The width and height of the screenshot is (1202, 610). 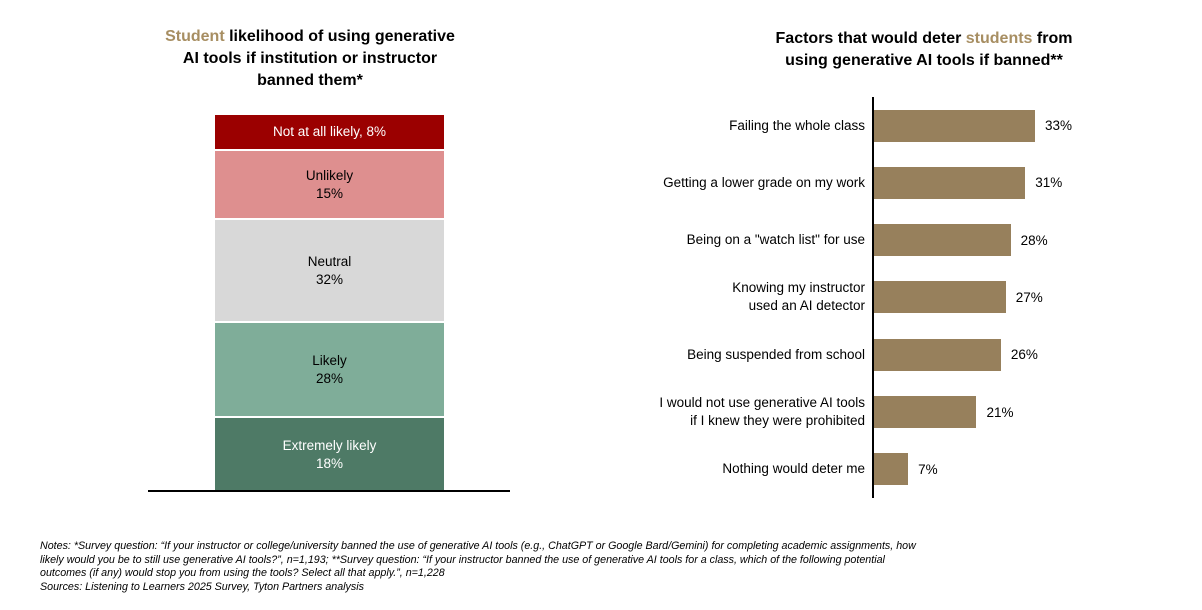 What do you see at coordinates (310, 36) in the screenshot?
I see `title-line: Student likelihood of using generative` at bounding box center [310, 36].